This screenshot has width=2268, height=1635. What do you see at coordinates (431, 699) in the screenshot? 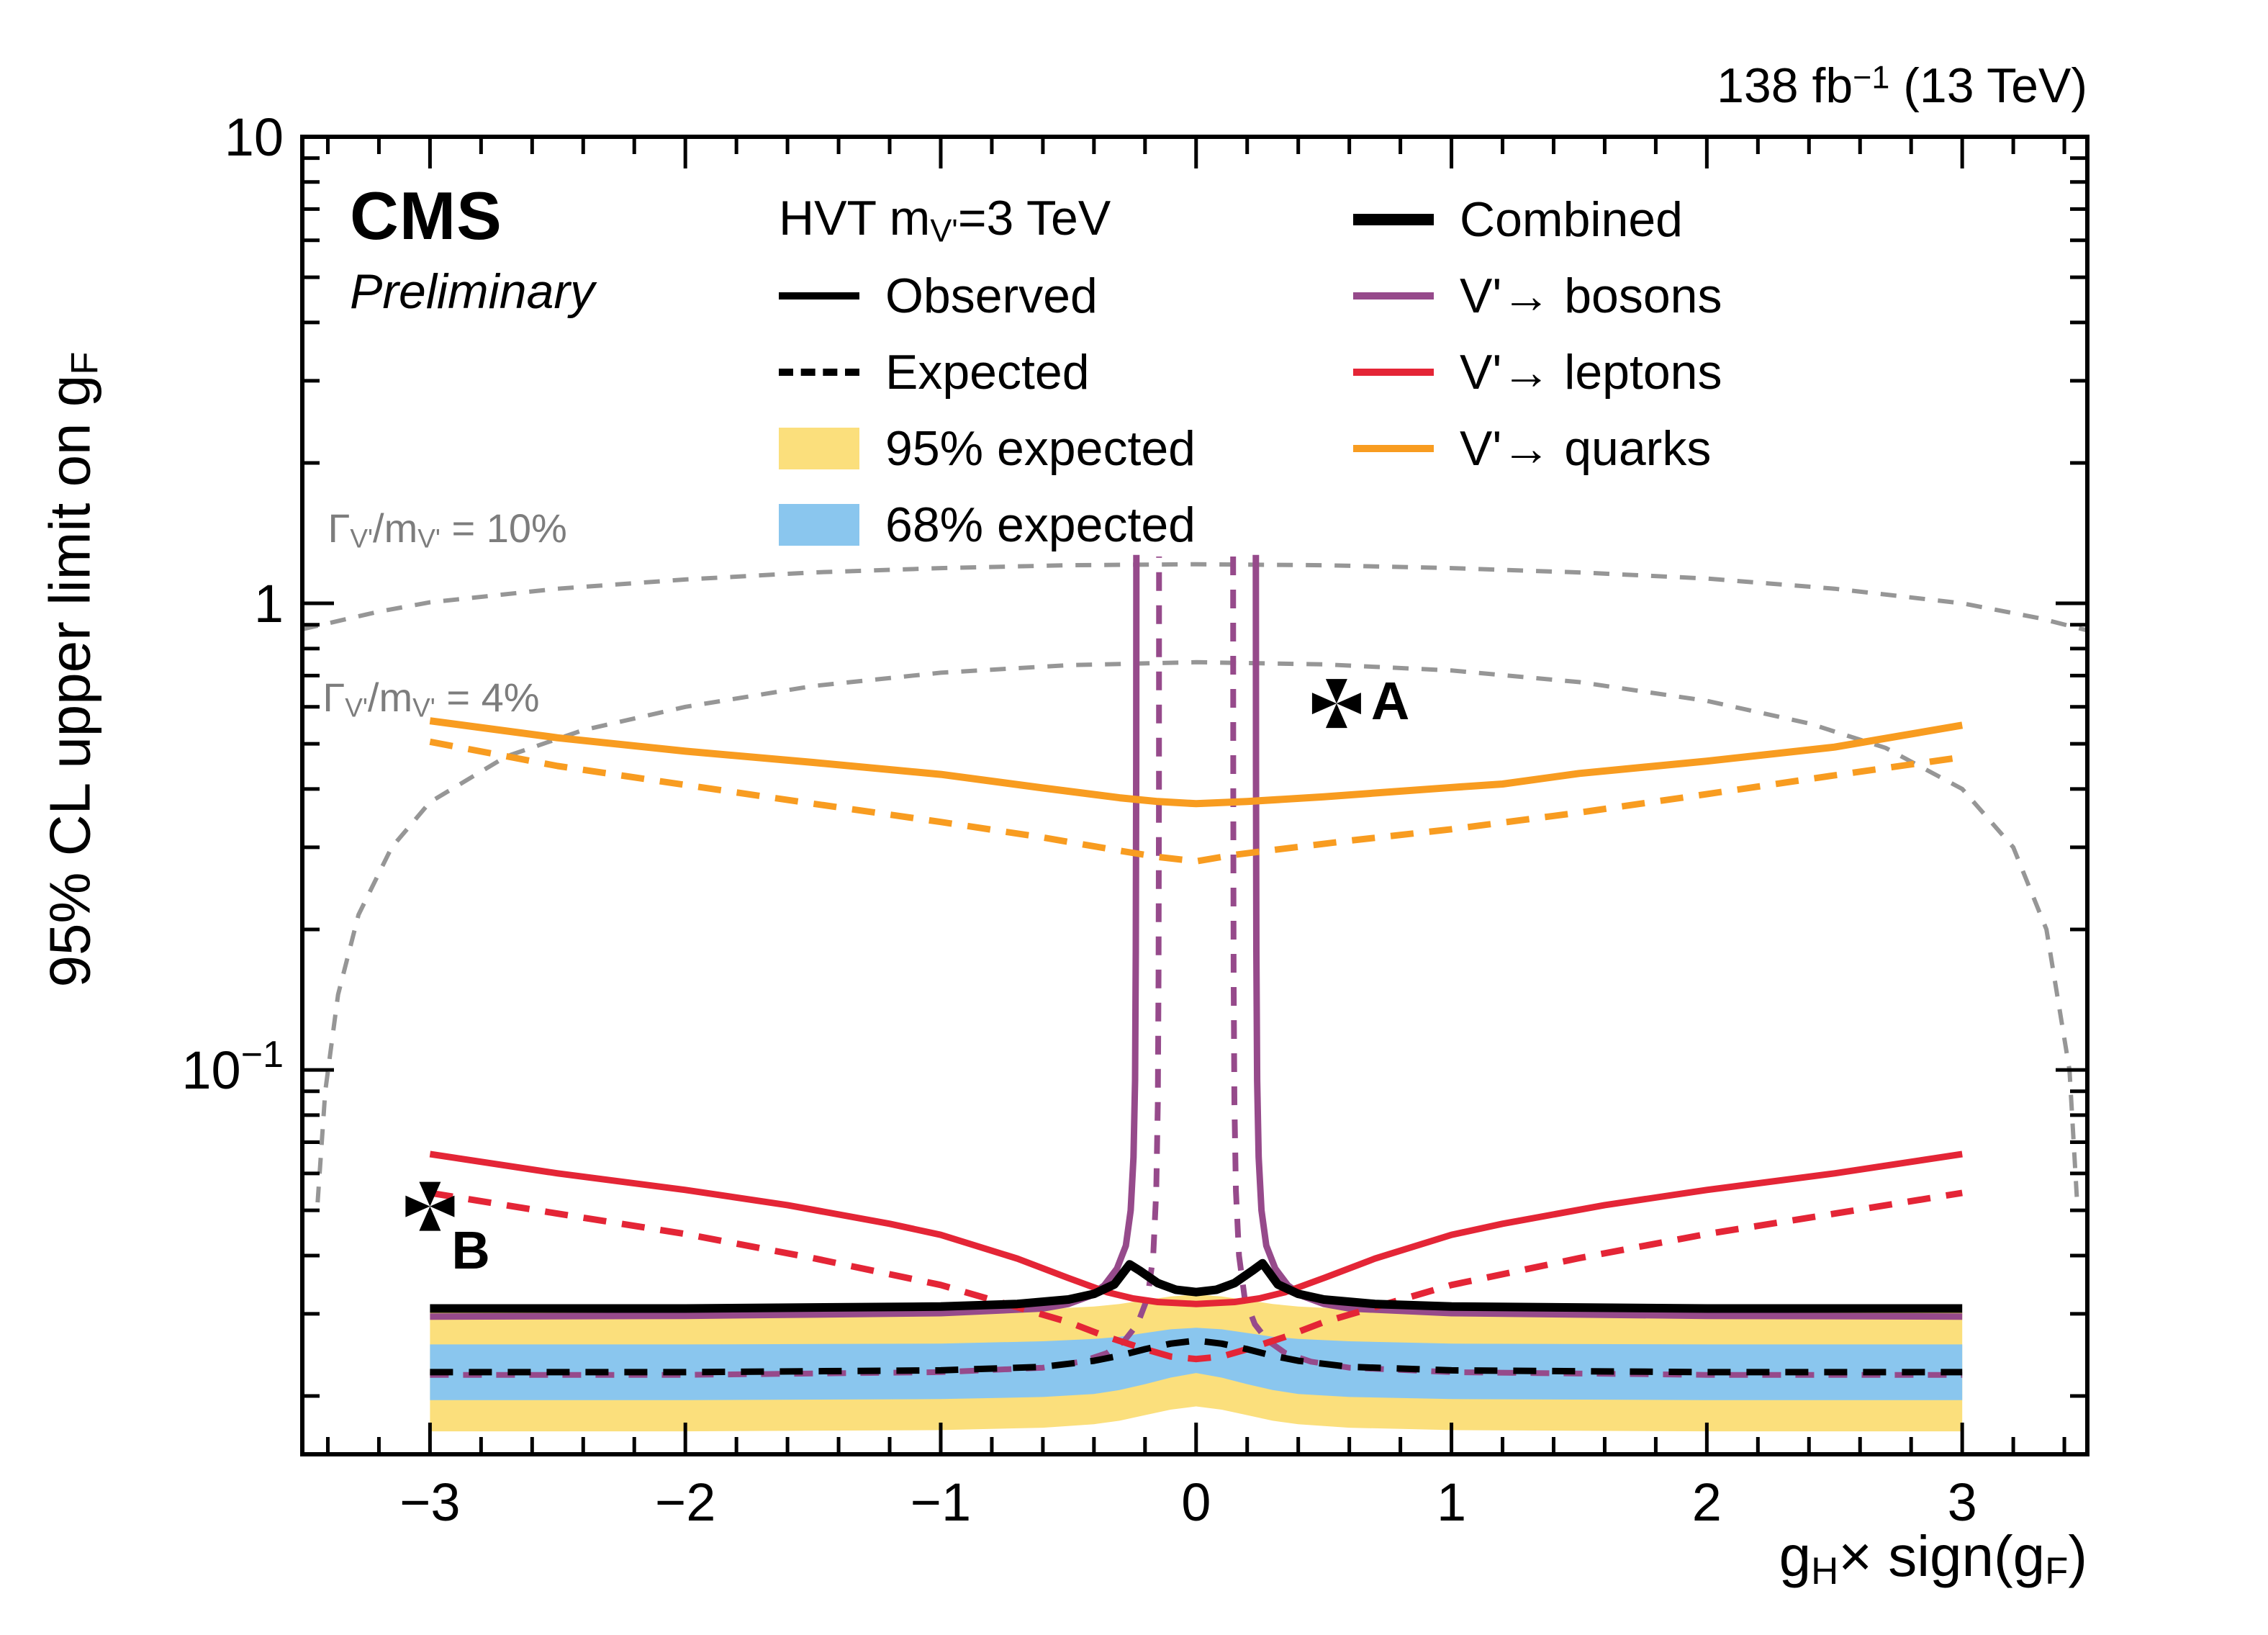
I see `contour-label-width-4pct: ΓV'/mV' = 4%` at bounding box center [431, 699].